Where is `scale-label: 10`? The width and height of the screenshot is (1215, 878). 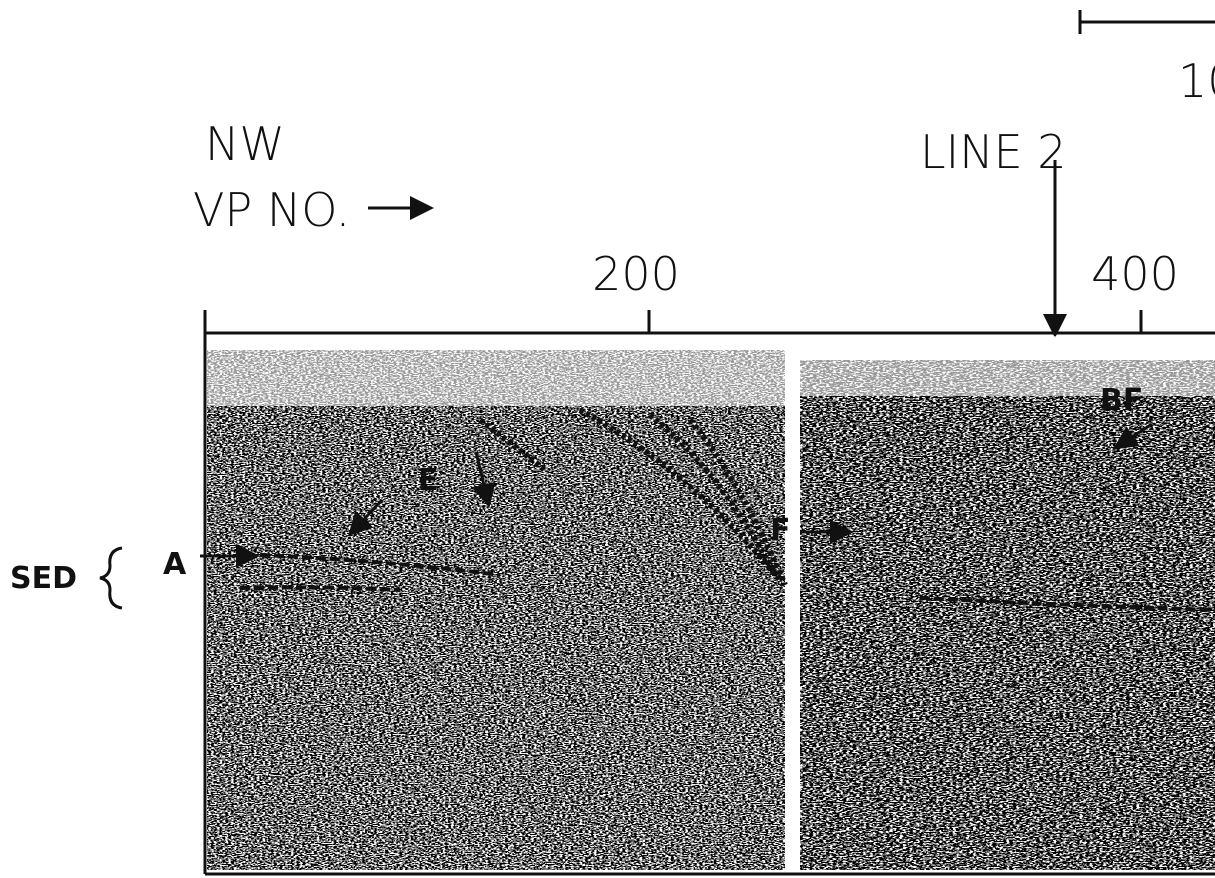 scale-label: 10 is located at coordinates (1196, 81).